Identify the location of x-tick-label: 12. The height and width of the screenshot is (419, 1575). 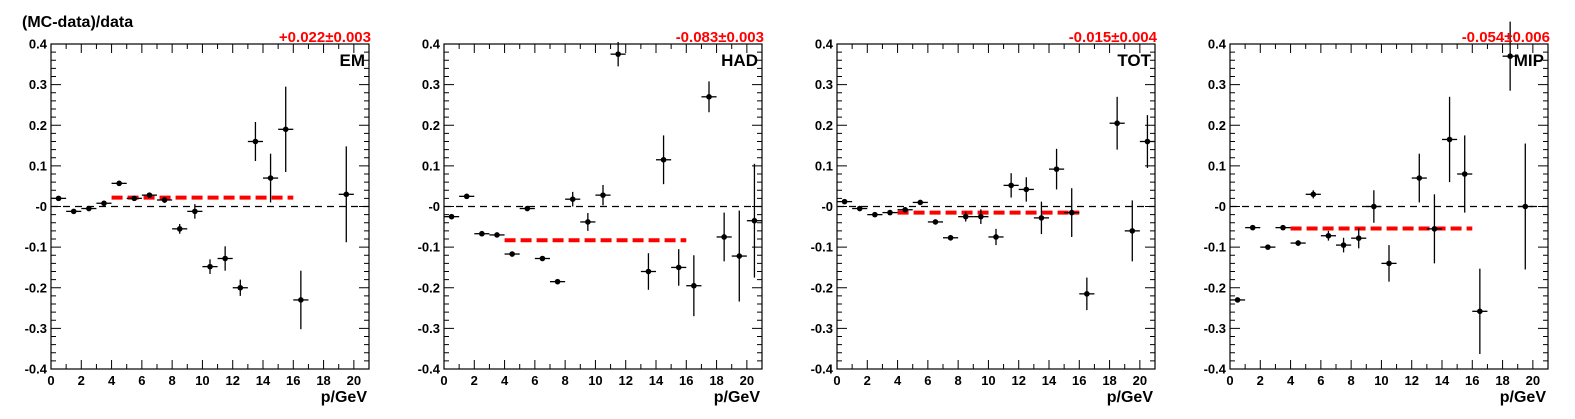
(1018, 380).